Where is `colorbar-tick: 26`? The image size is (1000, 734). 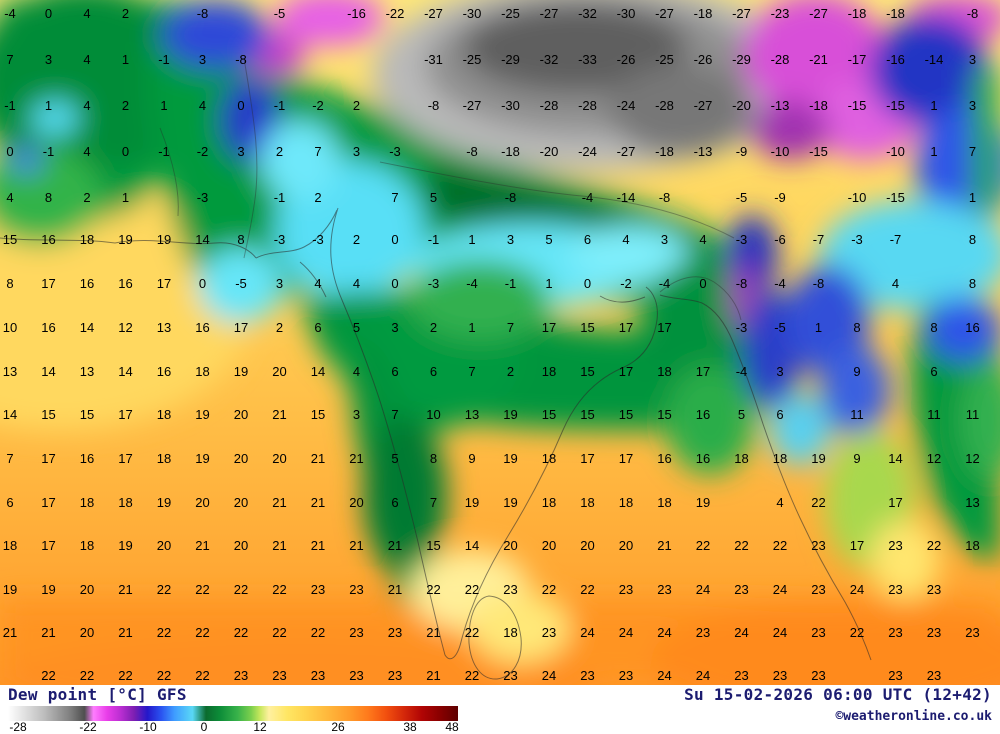
colorbar-tick: 26 is located at coordinates (338, 727).